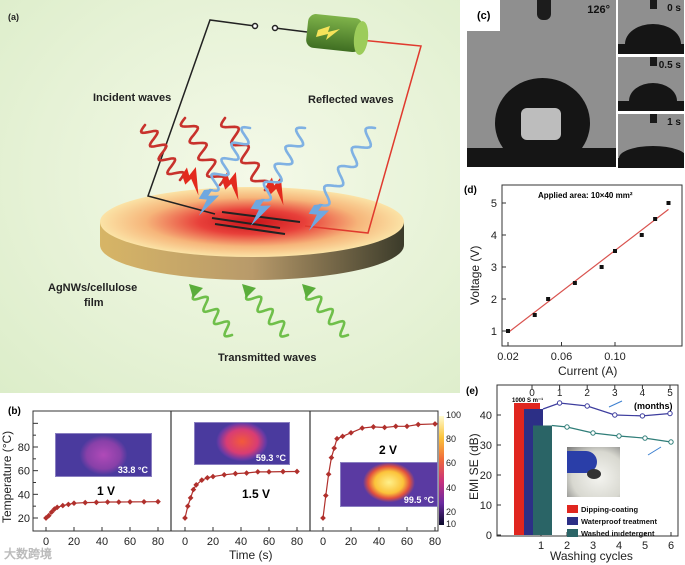 The width and height of the screenshot is (685, 565). What do you see at coordinates (612, 533) in the screenshot?
I see `legend-item: Washed in detergent` at bounding box center [612, 533].